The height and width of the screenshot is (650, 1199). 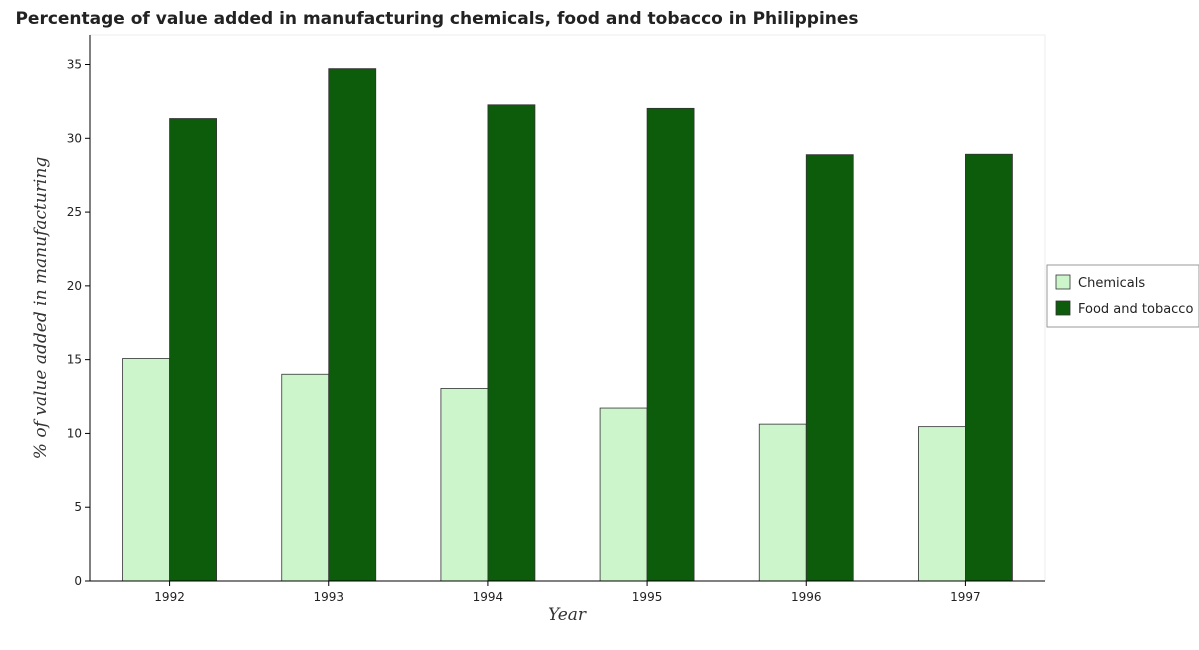 I want to click on bar-food-and-tobacco-1992, so click(x=193, y=350).